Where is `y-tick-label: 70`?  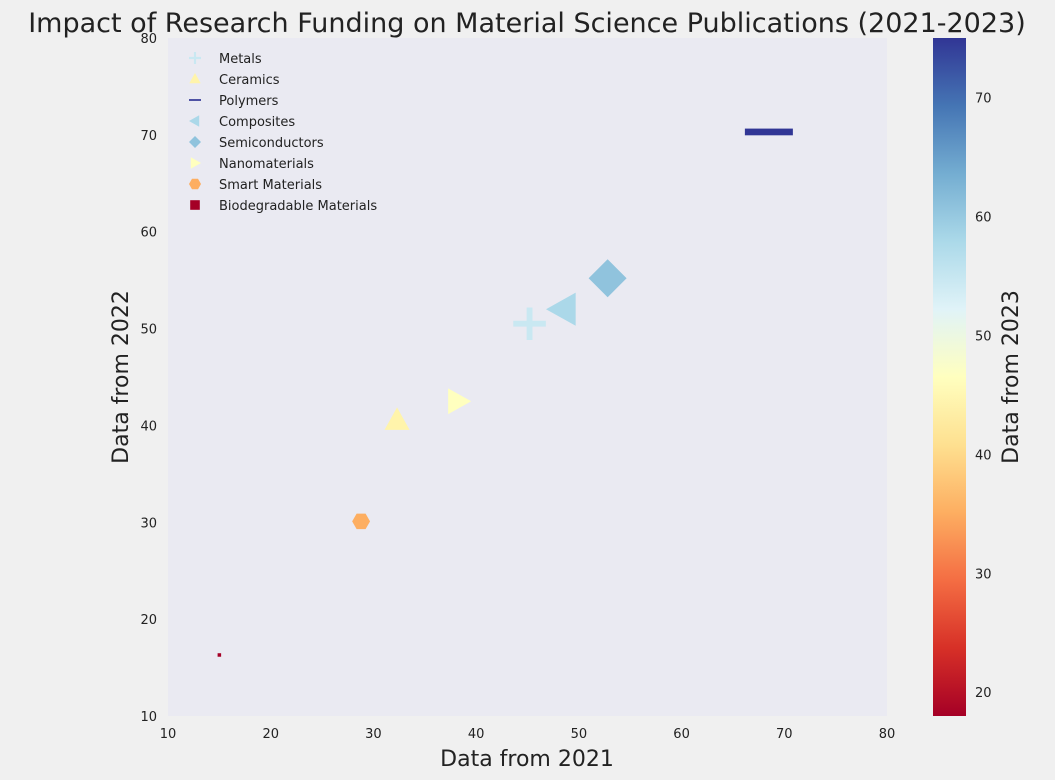
y-tick-label: 70 is located at coordinates (148, 136).